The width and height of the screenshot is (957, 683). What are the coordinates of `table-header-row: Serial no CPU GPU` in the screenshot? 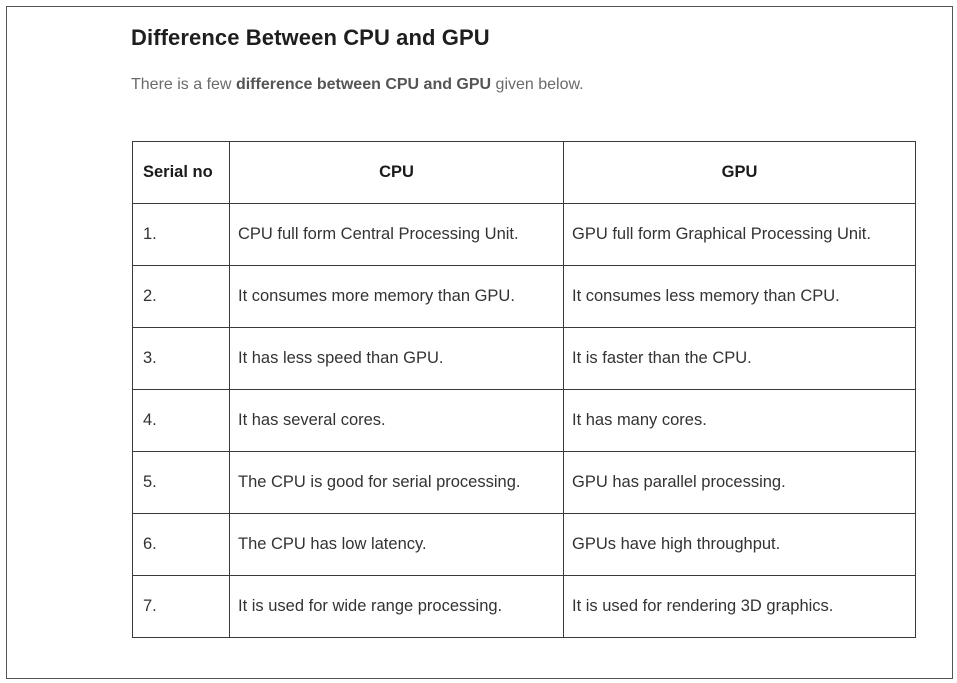 It's located at (524, 172).